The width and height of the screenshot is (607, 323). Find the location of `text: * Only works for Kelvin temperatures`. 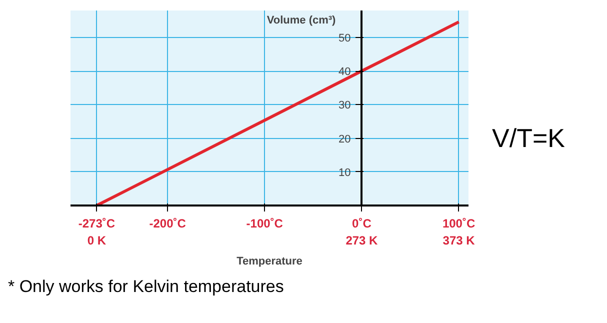

text: * Only works for Kelvin temperatures is located at coordinates (146, 287).